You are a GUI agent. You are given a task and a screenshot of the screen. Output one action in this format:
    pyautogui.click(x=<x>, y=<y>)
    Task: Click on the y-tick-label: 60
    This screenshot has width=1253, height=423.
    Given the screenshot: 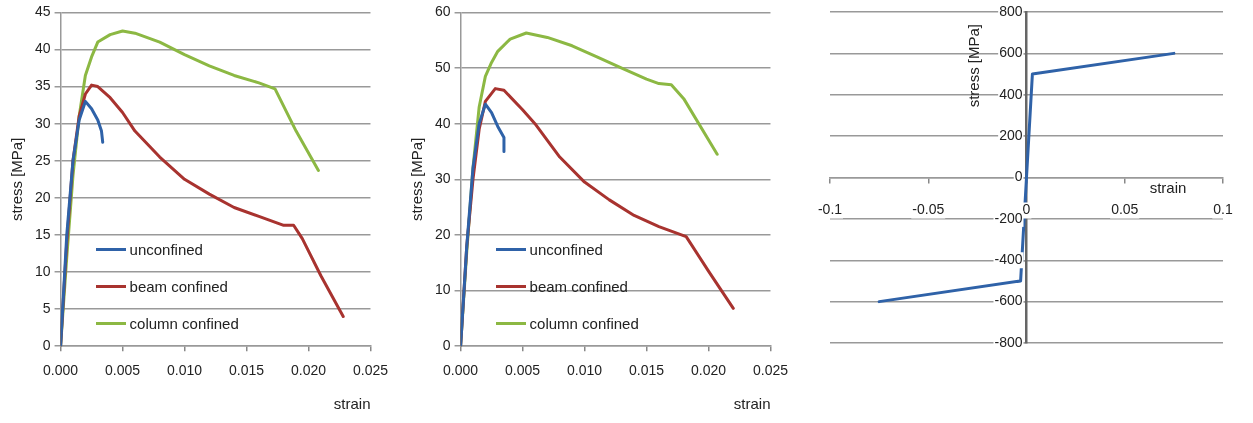 What is the action you would take?
    pyautogui.click(x=442, y=11)
    